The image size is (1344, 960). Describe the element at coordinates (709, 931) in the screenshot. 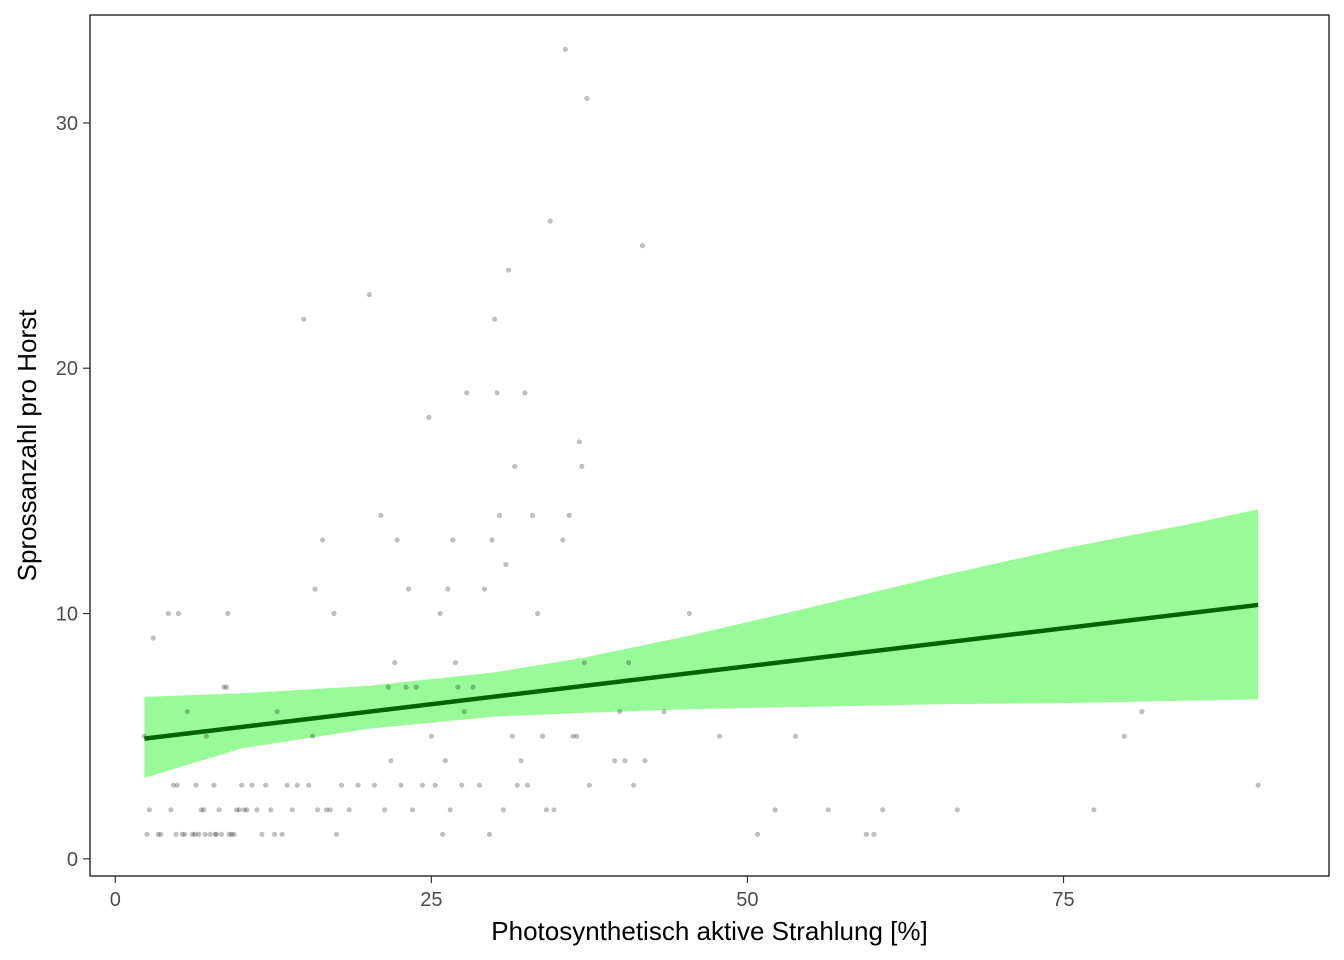

I see `x-axis-title: Photosynthetisch aktive Strahlung [%]` at that location.